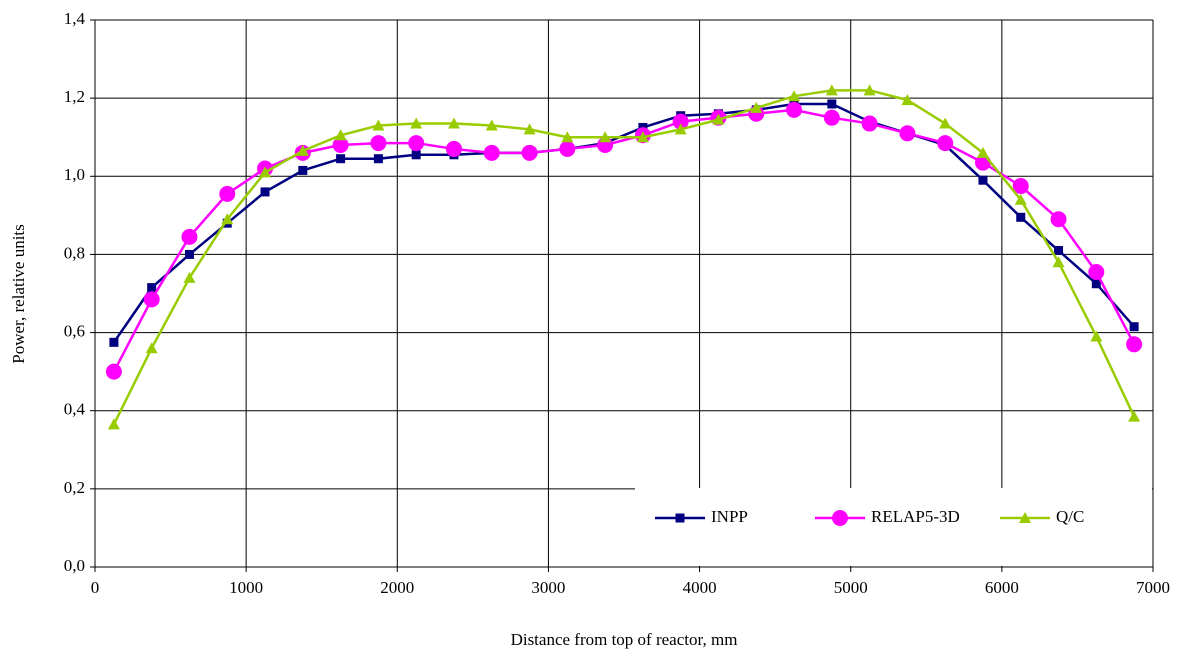  Describe the element at coordinates (74, 487) in the screenshot. I see `y-tick-label: 0,2` at that location.